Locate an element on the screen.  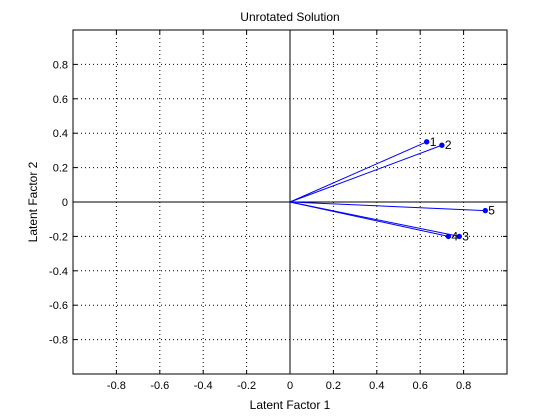
y-tick-label: 0.4 is located at coordinates (60, 134).